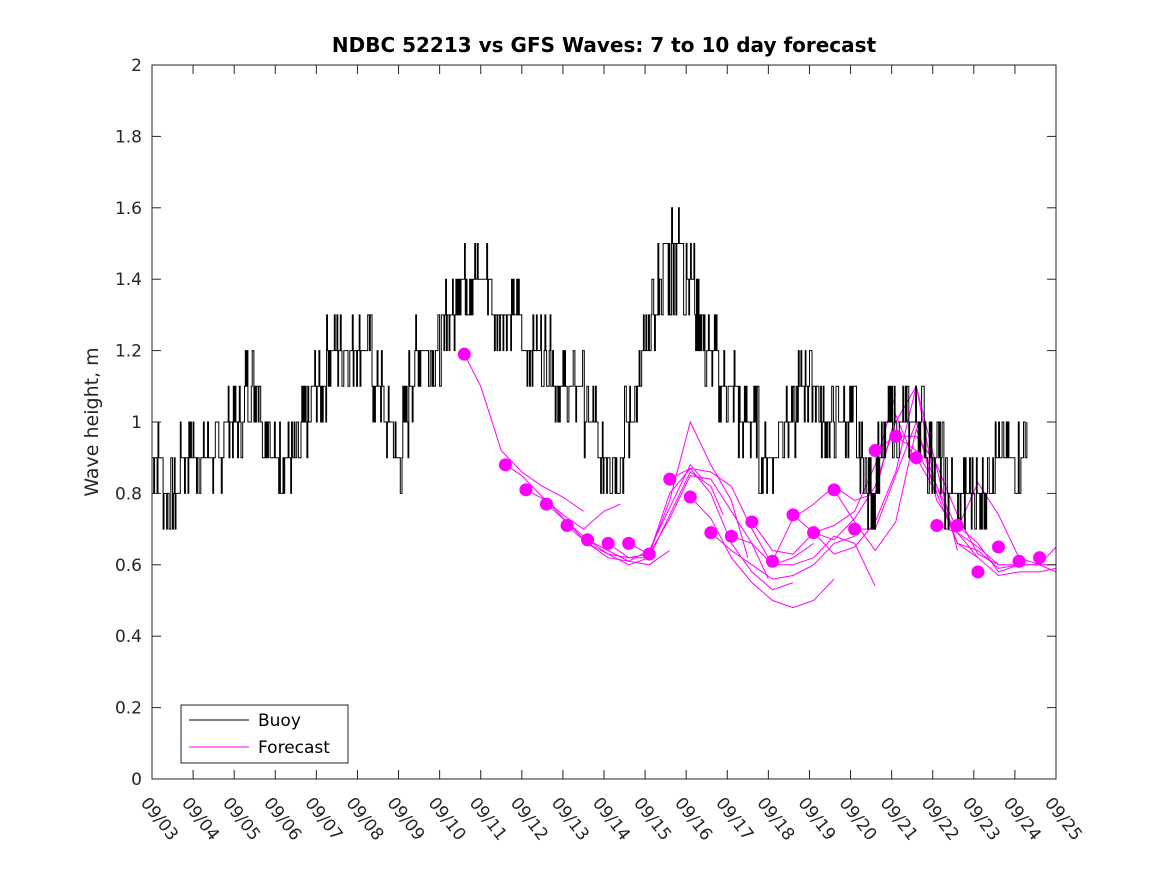  I want to click on y-tick-label: 0.2, so click(128, 709).